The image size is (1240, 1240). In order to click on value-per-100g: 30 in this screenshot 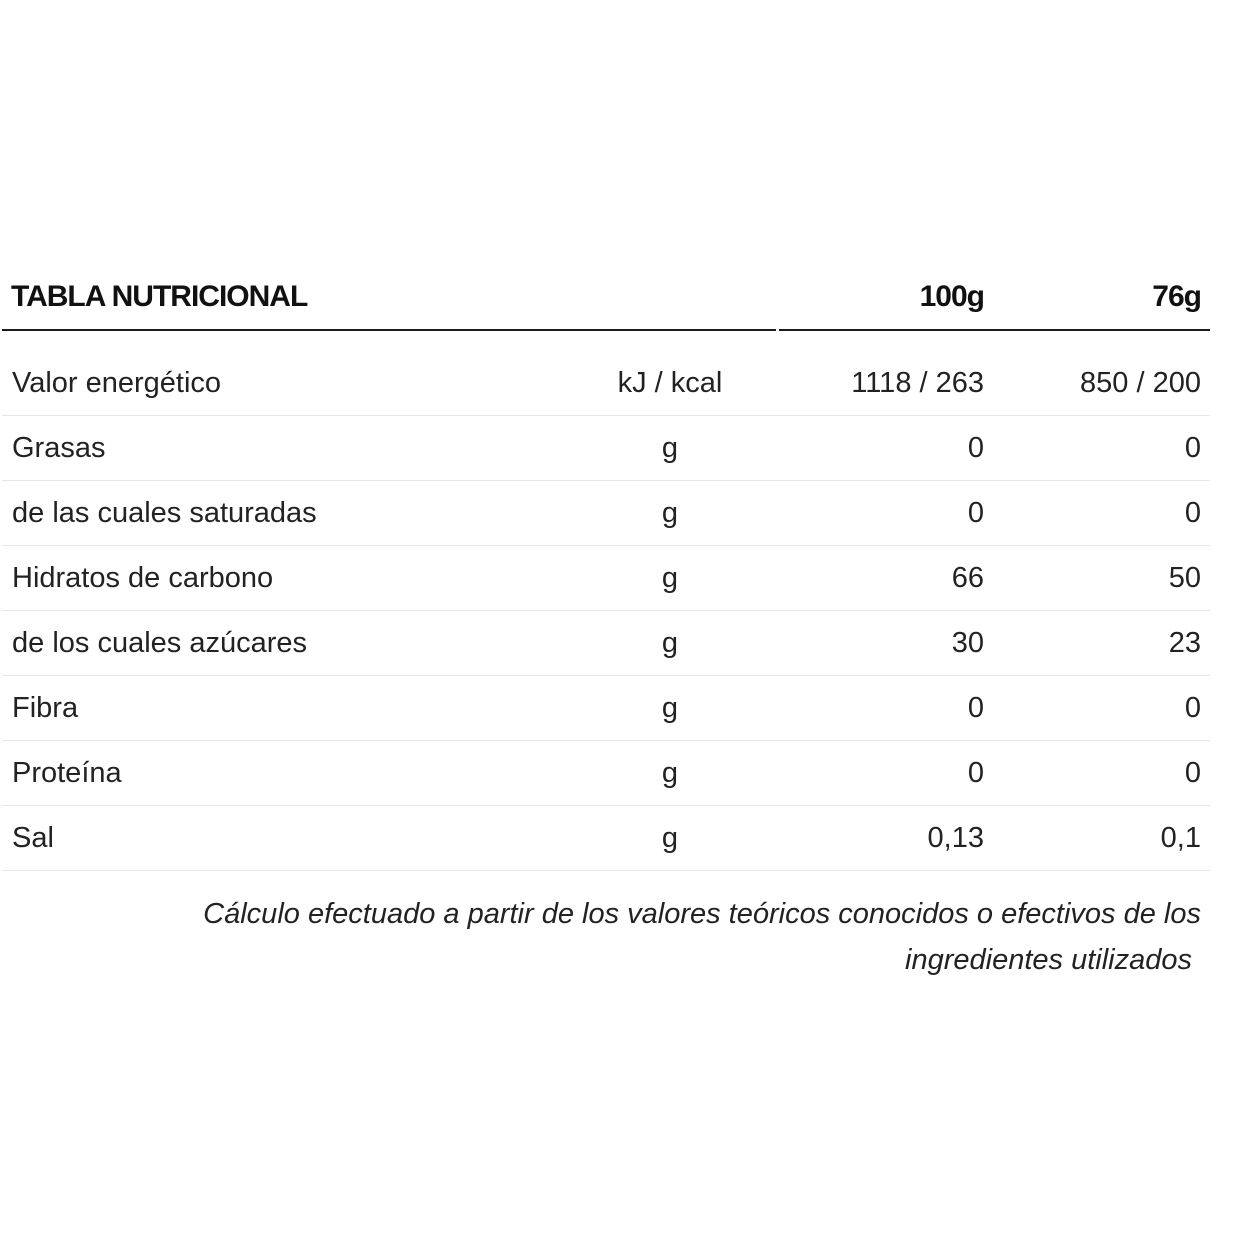, I will do `click(967, 643)`.